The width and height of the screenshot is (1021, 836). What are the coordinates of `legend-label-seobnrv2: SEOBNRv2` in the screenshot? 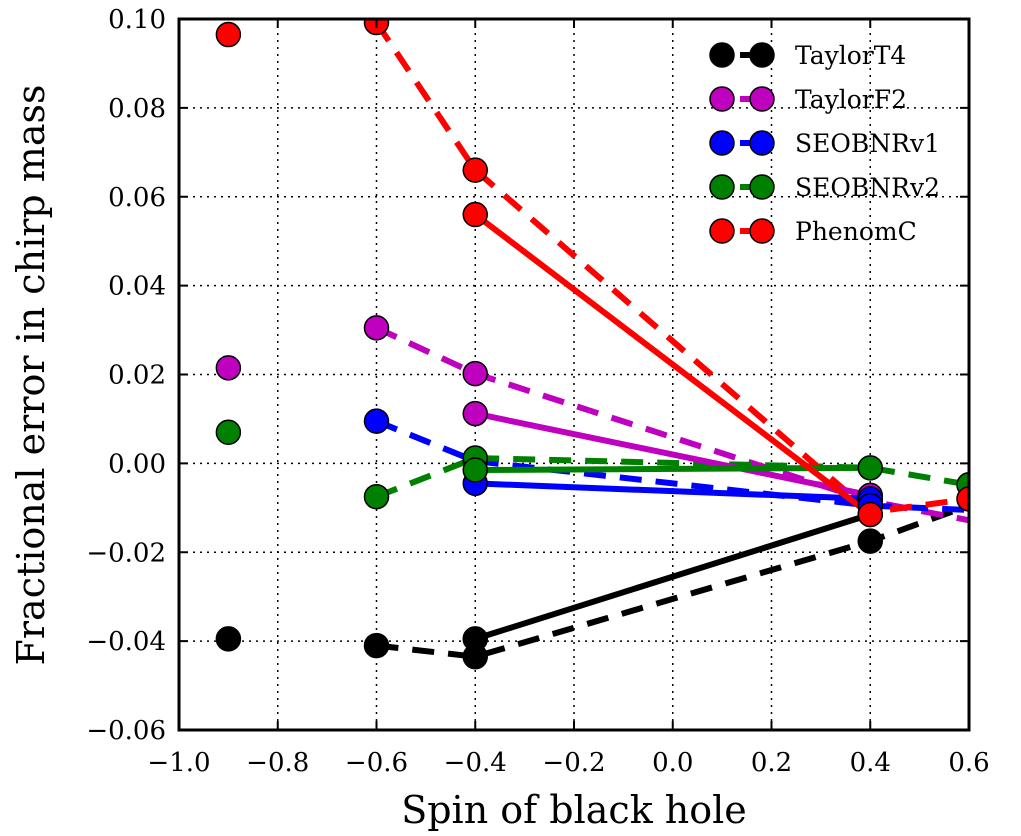 It's located at (867, 187).